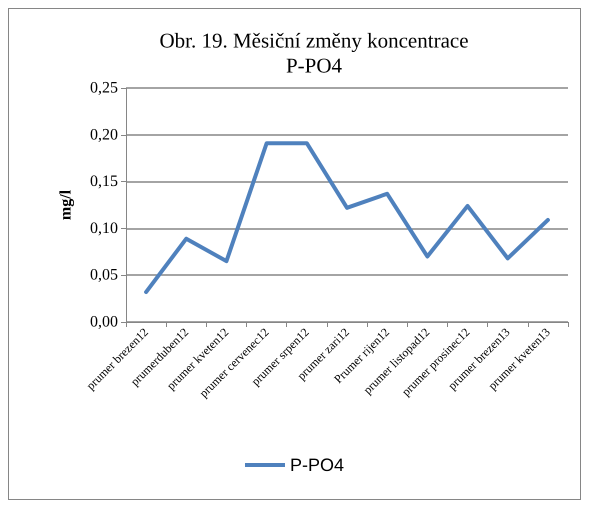 The height and width of the screenshot is (508, 589). I want to click on y-tick-label: 0,05, so click(104, 275).